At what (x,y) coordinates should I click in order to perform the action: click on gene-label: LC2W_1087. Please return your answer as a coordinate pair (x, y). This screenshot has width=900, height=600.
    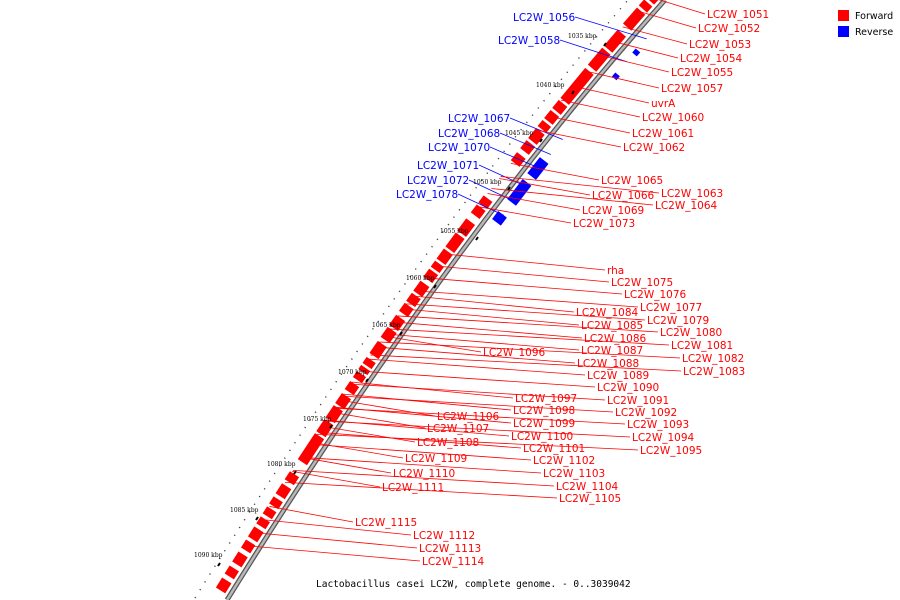
    Looking at the image, I should click on (612, 351).